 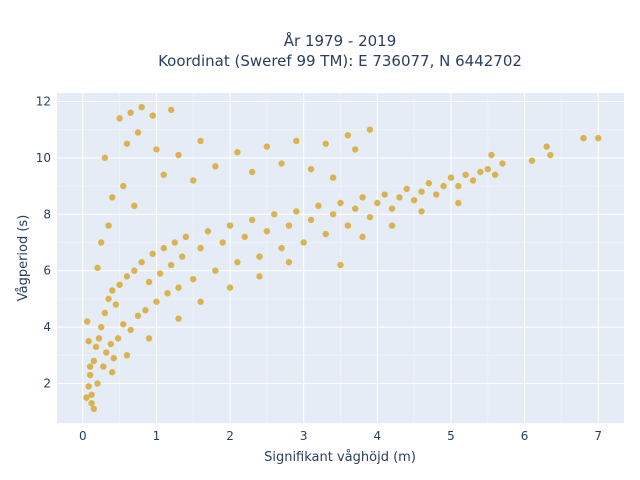 What do you see at coordinates (377, 436) in the screenshot?
I see `x-tick-label: 4` at bounding box center [377, 436].